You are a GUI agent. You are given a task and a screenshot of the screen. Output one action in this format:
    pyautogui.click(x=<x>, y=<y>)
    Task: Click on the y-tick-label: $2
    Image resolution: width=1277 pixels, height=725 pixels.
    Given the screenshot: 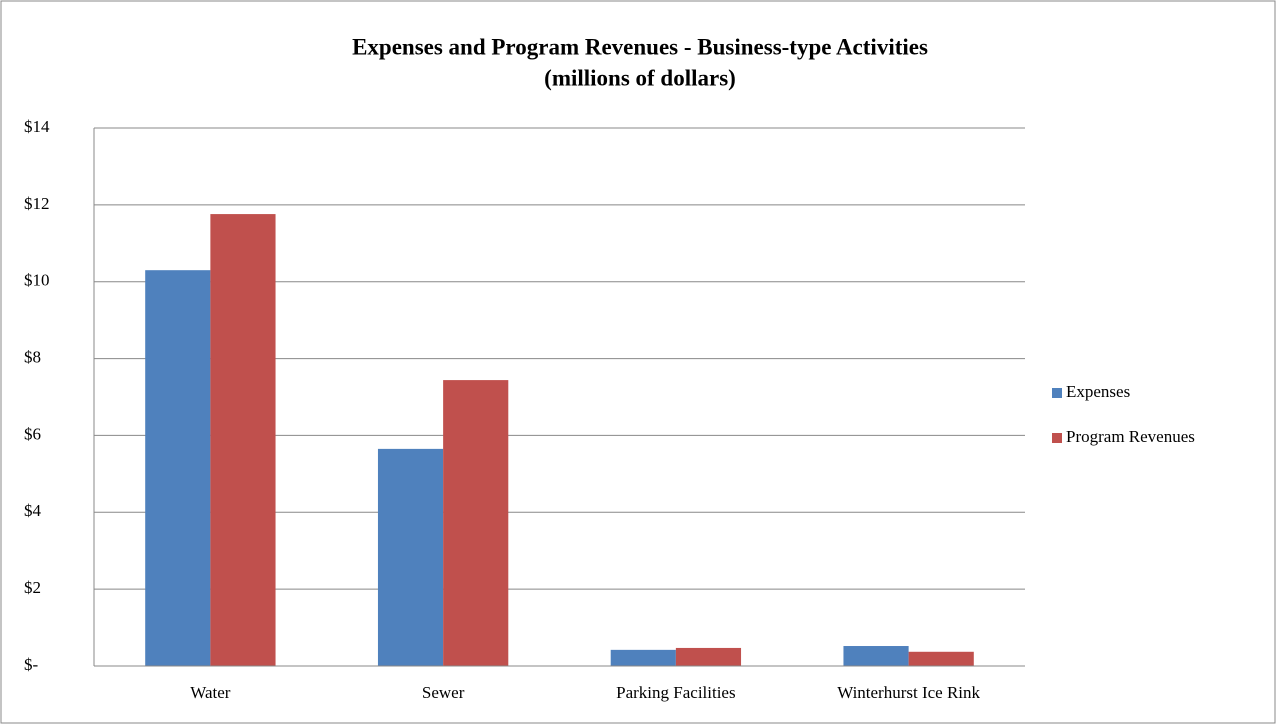 What is the action you would take?
    pyautogui.click(x=32, y=587)
    